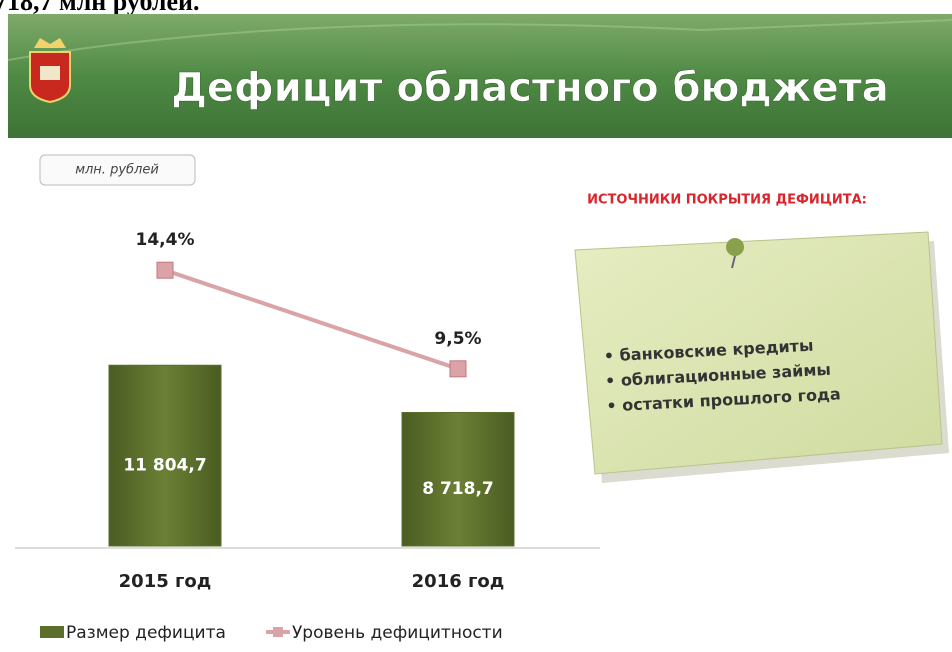  I want to click on bar-value-label: 11 804,7, so click(164, 466).